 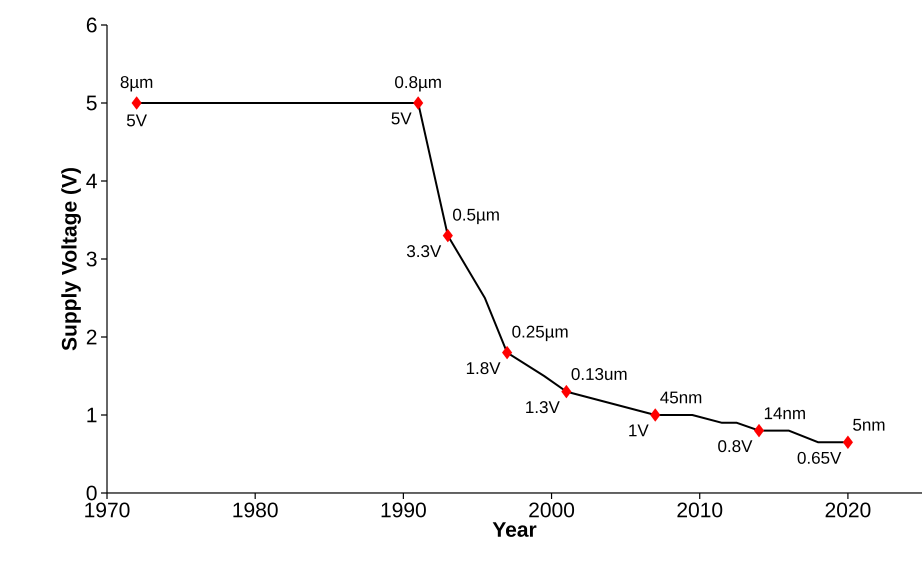 I want to click on annotation: 1.8V, so click(x=483, y=368).